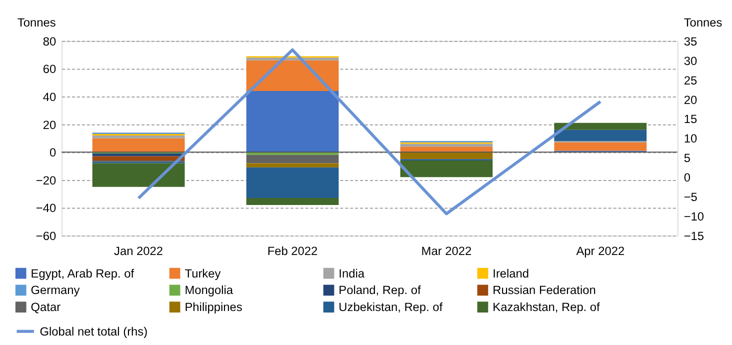 This screenshot has width=732, height=345. I want to click on legend-label: Qatar, so click(45, 307).